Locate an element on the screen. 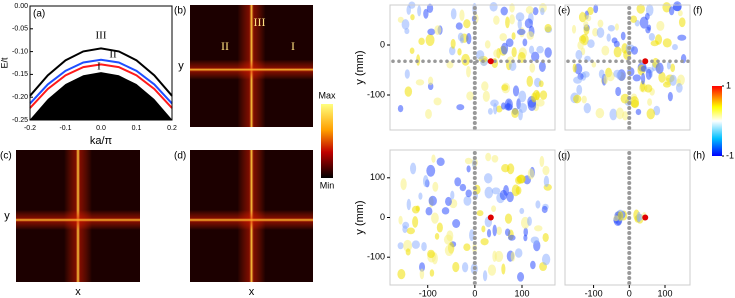  panel-label: (d) is located at coordinates (180, 156).